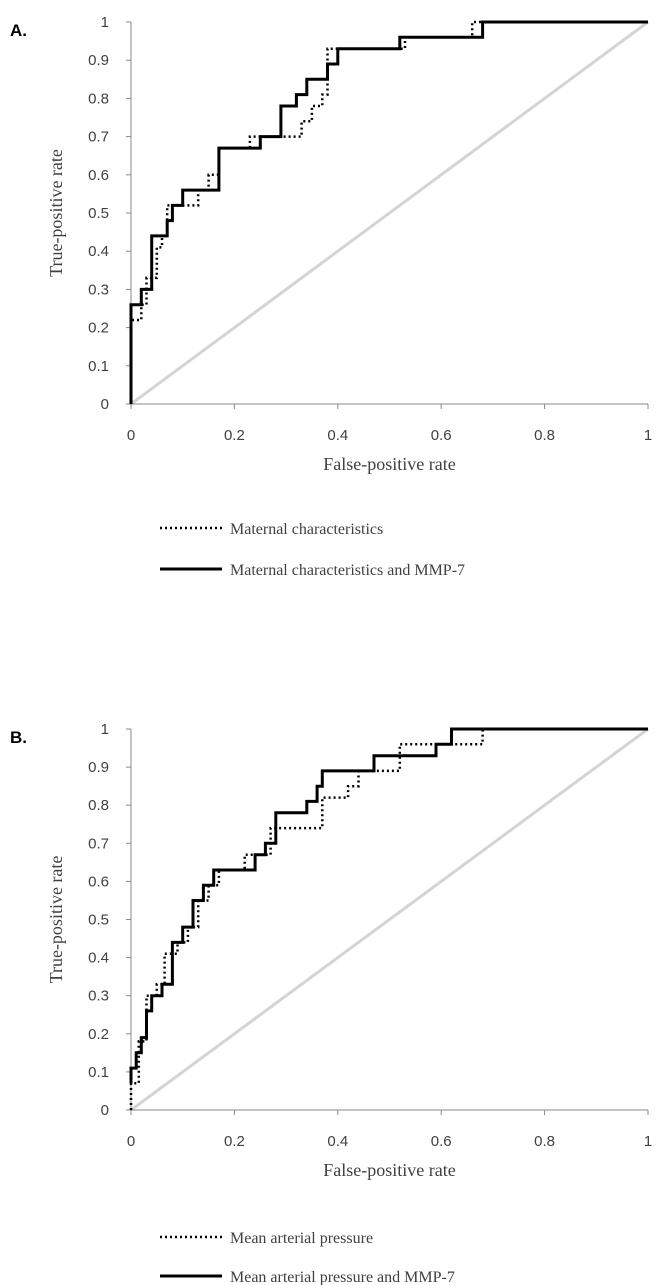 Image resolution: width=656 pixels, height=1285 pixels. What do you see at coordinates (18, 737) in the screenshot?
I see `panel-label: B.` at bounding box center [18, 737].